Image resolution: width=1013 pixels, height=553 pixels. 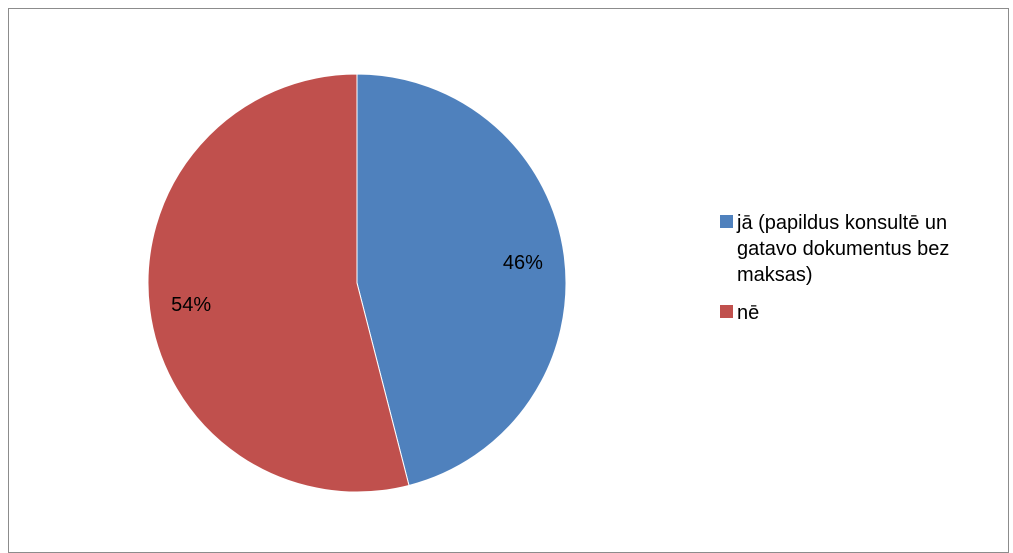 What do you see at coordinates (748, 313) in the screenshot?
I see `legend-label-ne: nē` at bounding box center [748, 313].